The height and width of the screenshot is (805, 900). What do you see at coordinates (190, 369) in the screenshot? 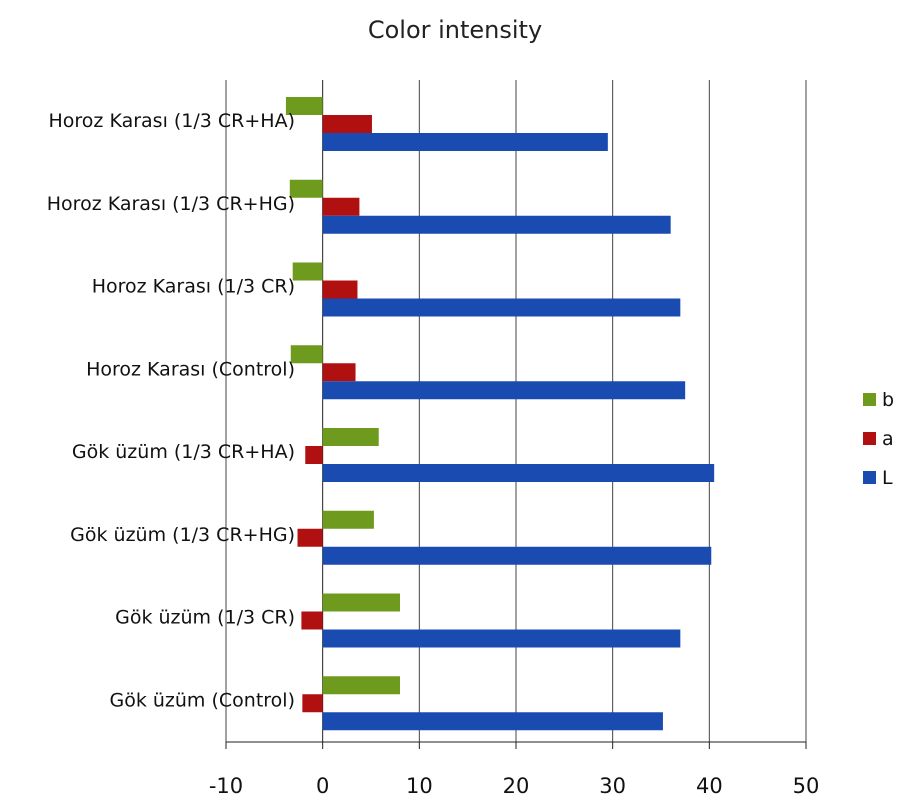
I see `category-label-3: Horoz Karası (Control)` at bounding box center [190, 369].